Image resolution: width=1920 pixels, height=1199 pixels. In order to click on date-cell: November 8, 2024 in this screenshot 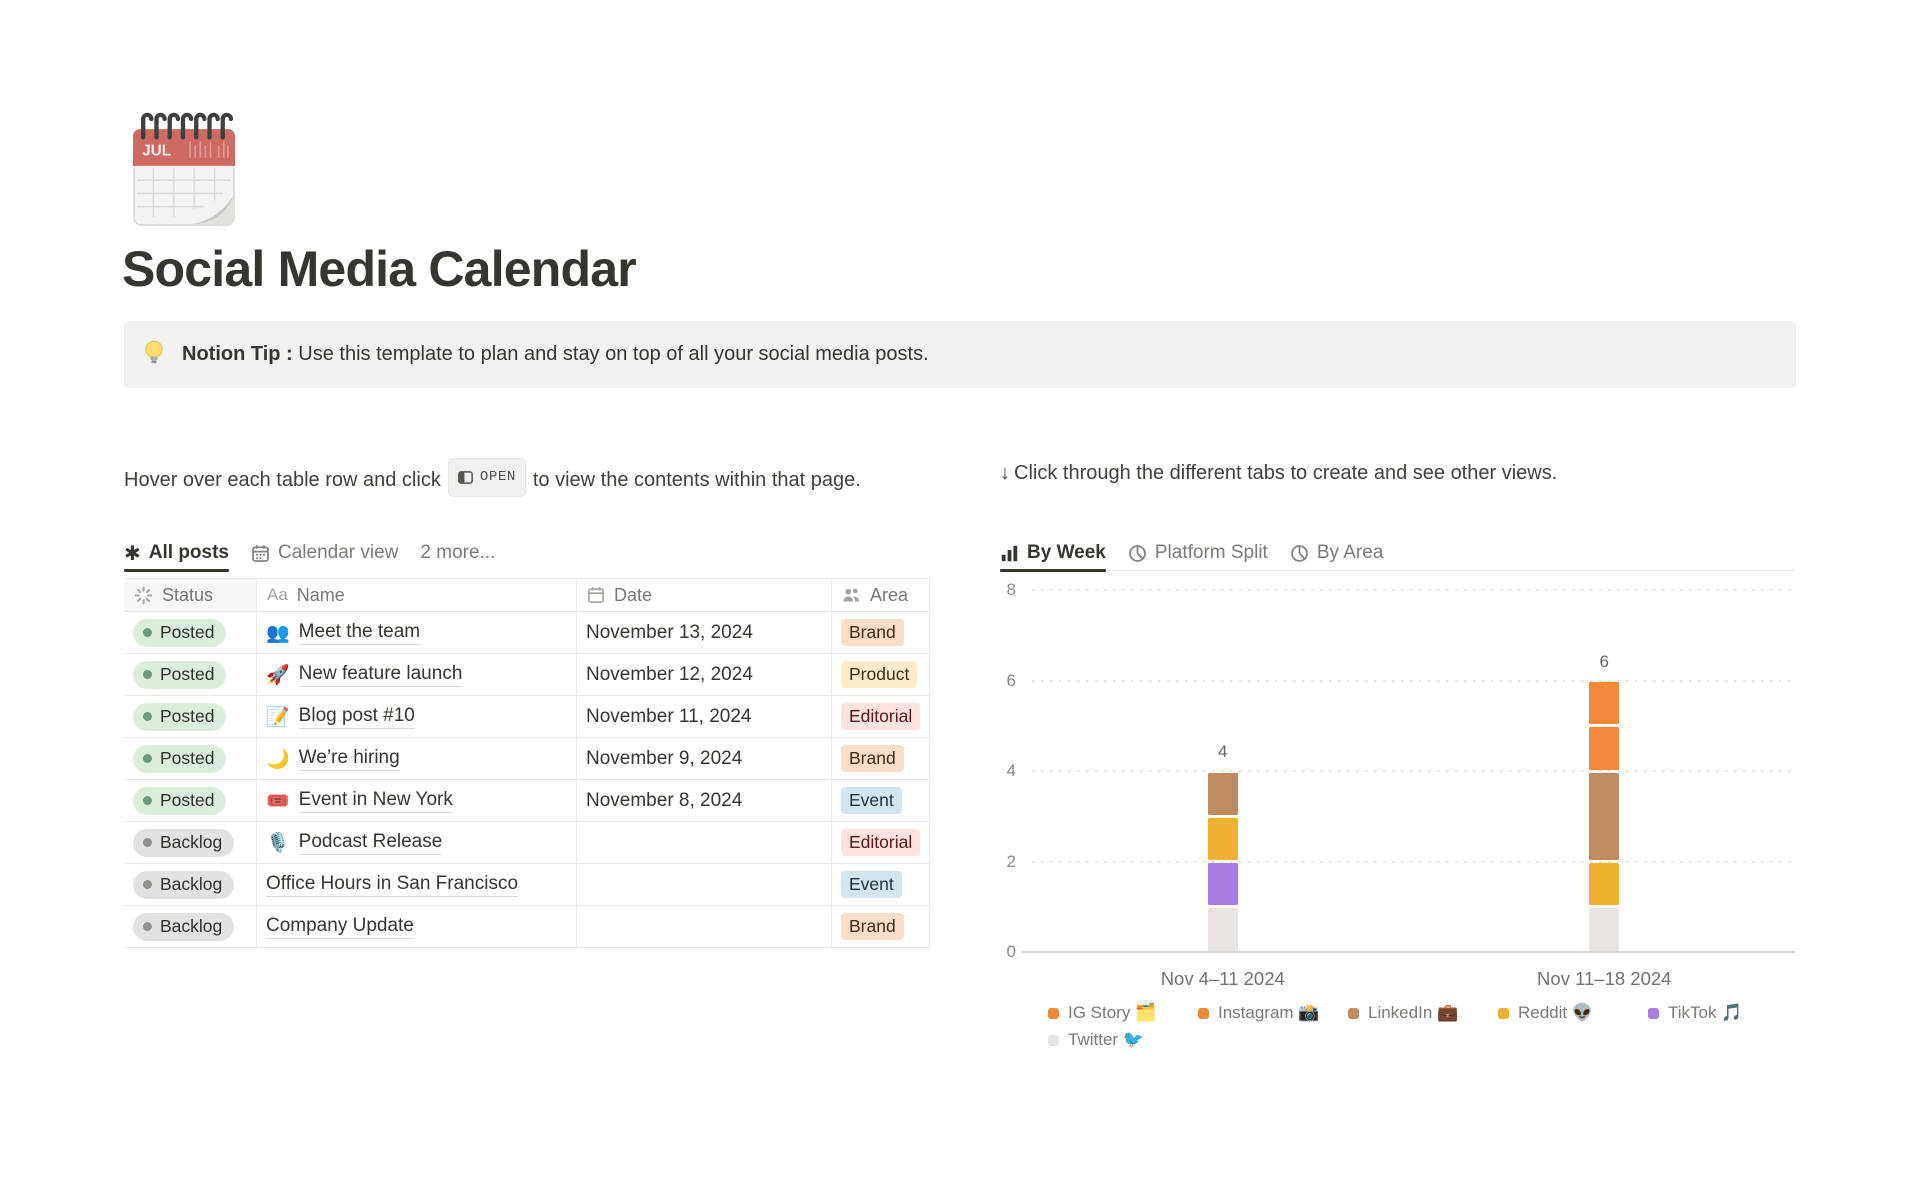, I will do `click(704, 800)`.